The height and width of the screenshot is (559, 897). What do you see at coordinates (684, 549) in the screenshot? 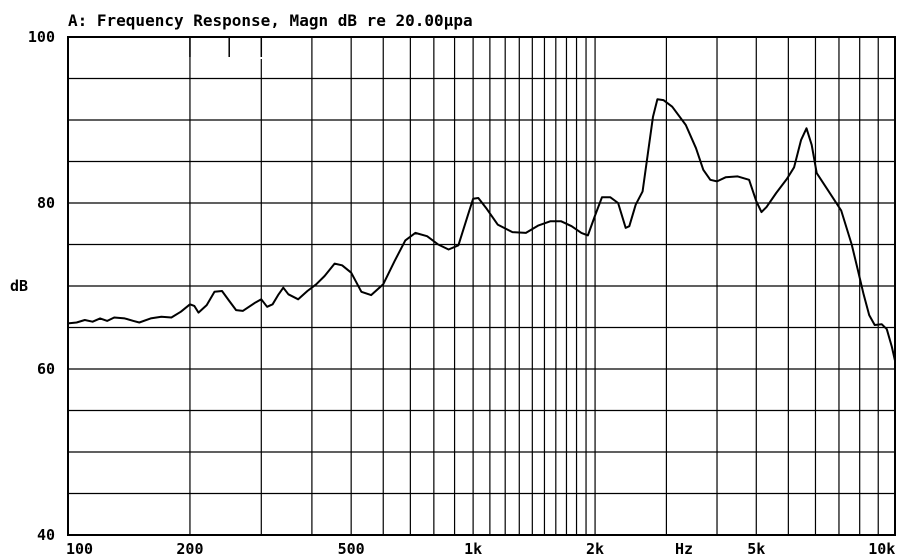
I see `x-axis-label: Hz` at bounding box center [684, 549].